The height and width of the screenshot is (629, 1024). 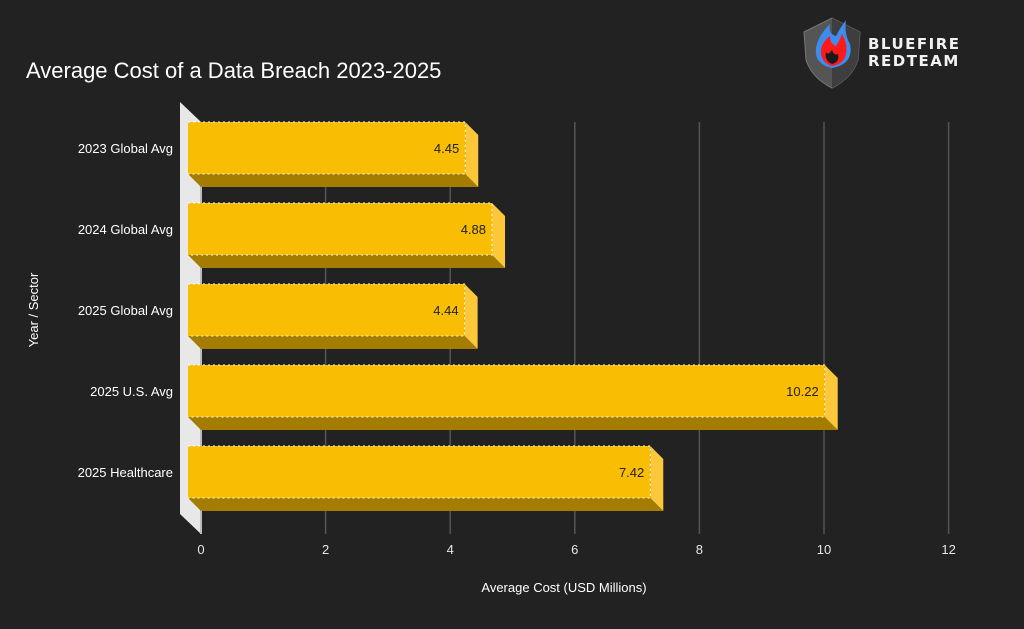 I want to click on bar-value-label: 7.42, so click(x=631, y=472).